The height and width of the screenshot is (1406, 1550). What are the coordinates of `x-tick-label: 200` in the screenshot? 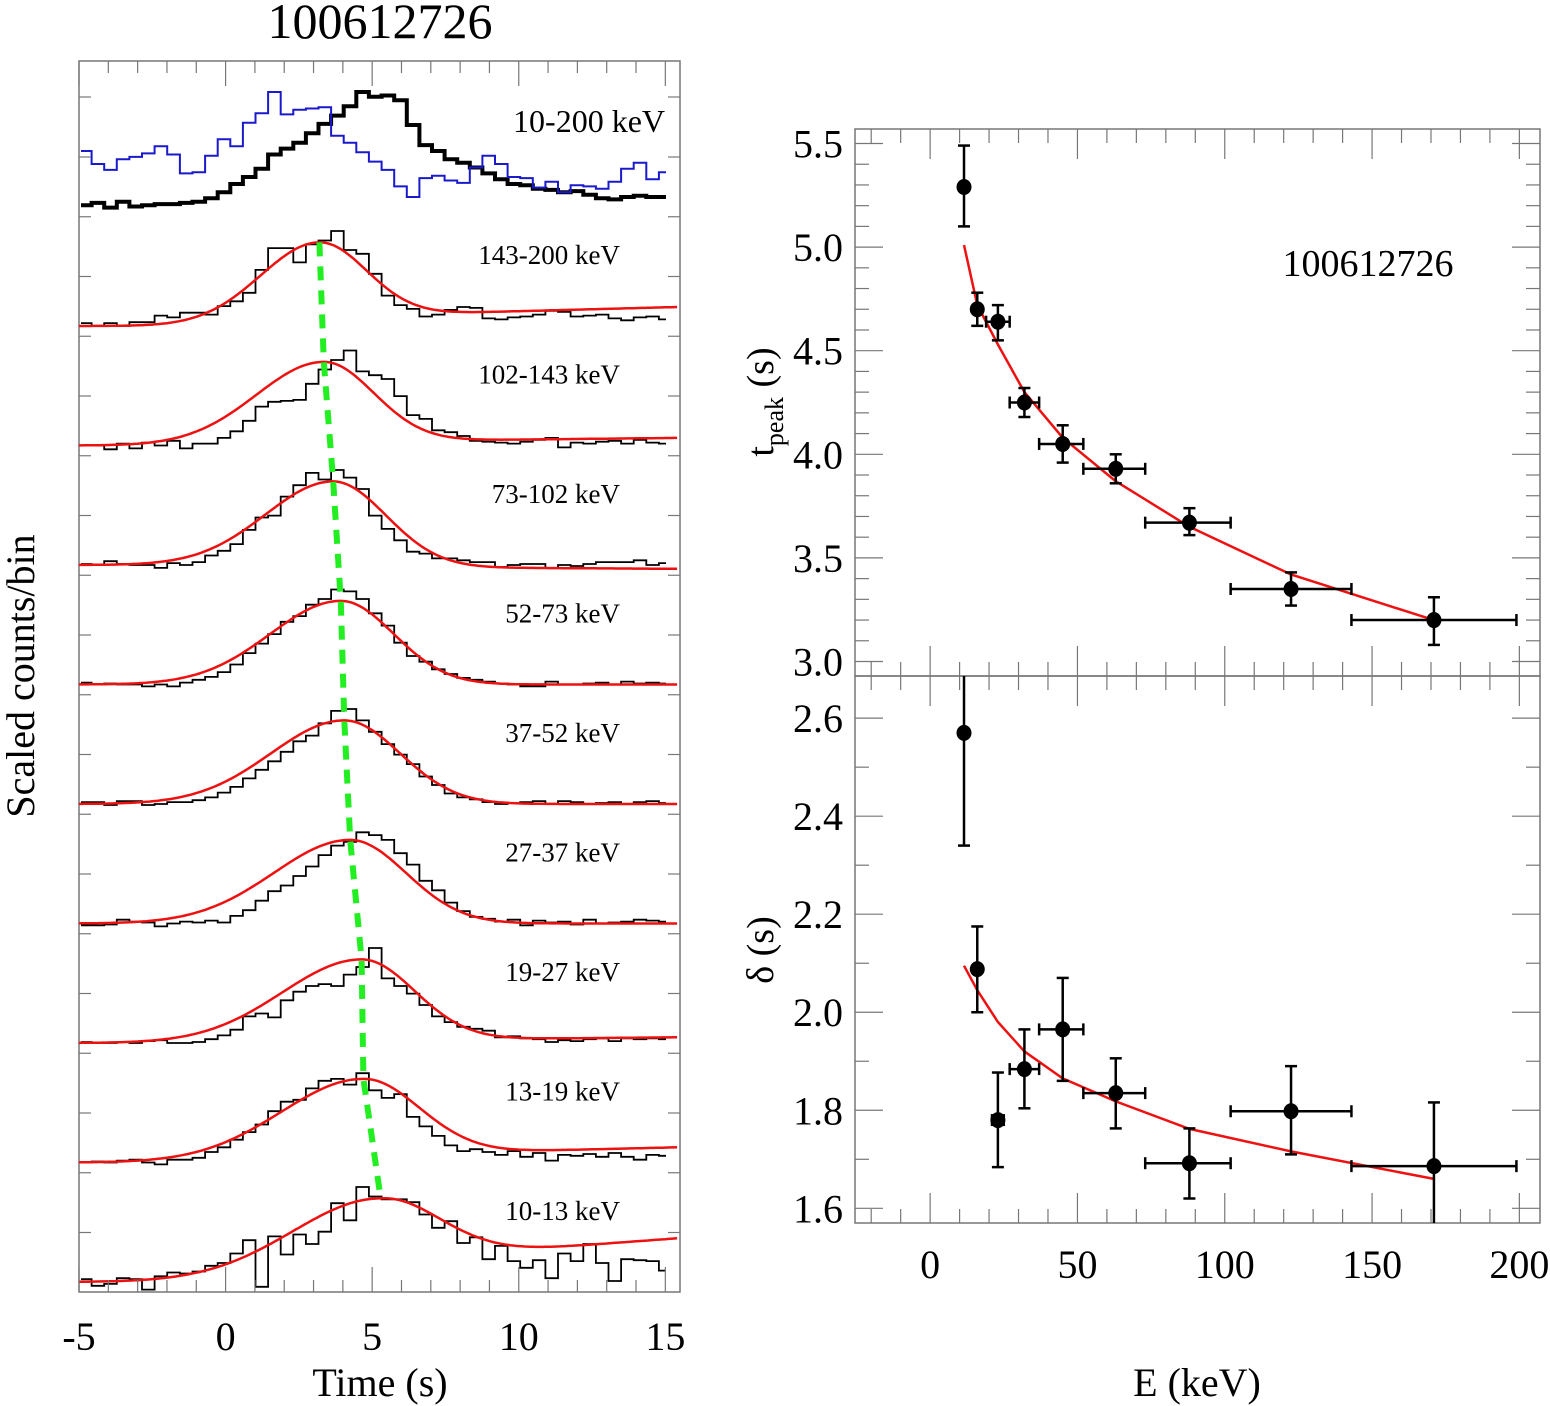 It's located at (1519, 1264).